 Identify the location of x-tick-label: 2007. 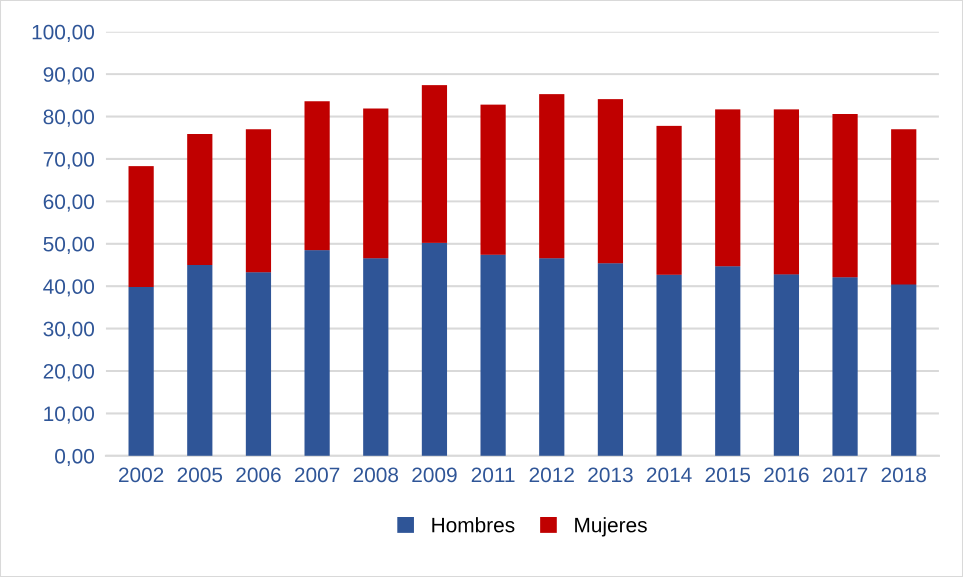
(317, 474).